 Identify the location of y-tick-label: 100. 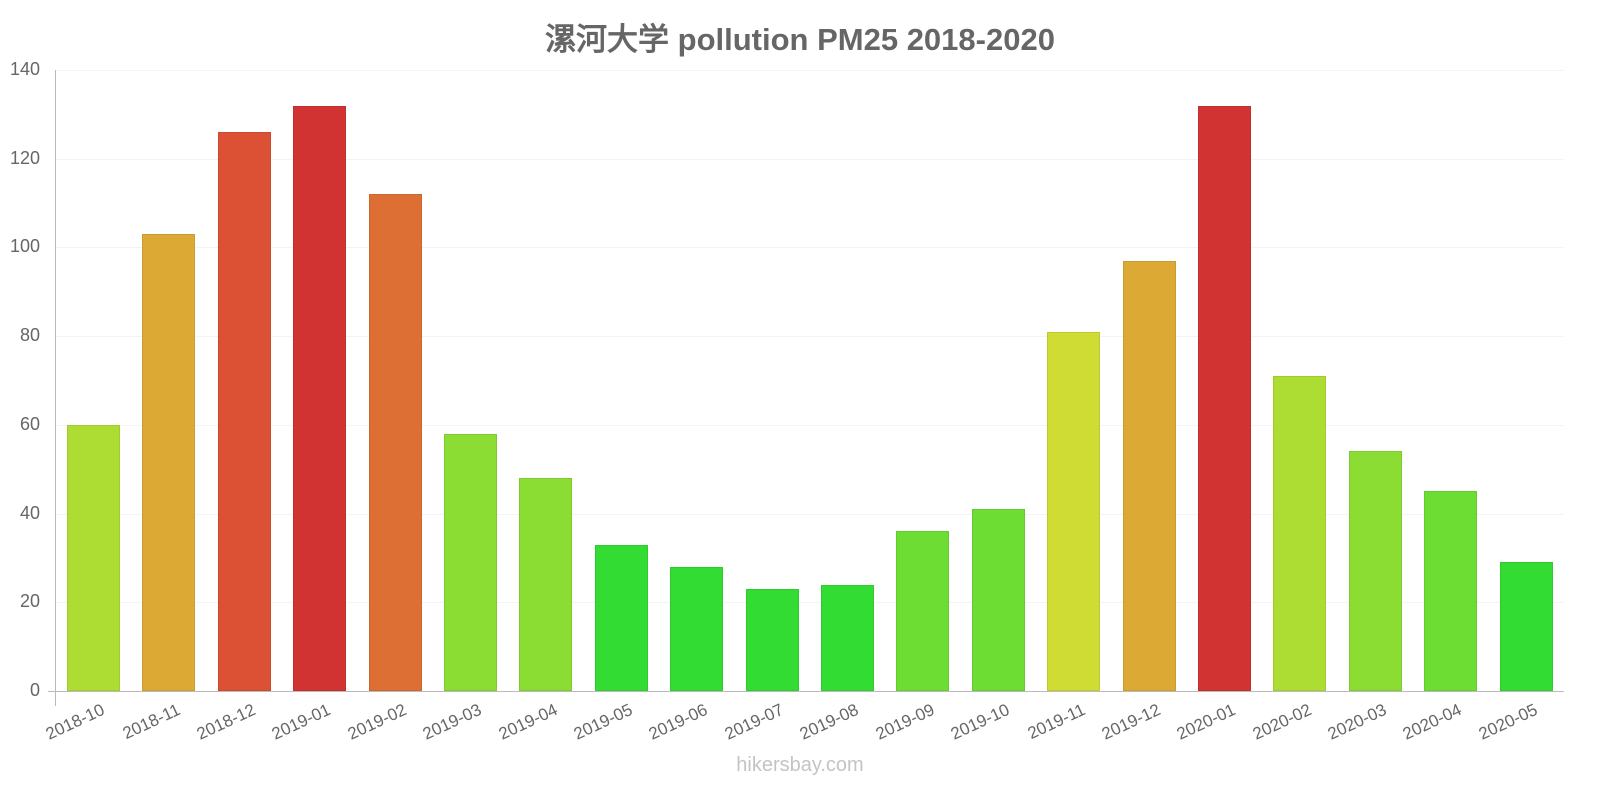
(24, 246).